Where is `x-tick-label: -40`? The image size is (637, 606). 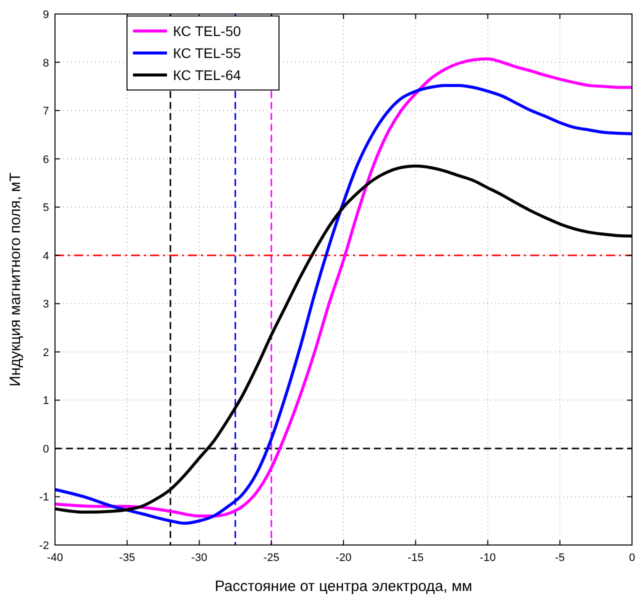 x-tick-label: -40 is located at coordinates (55, 558).